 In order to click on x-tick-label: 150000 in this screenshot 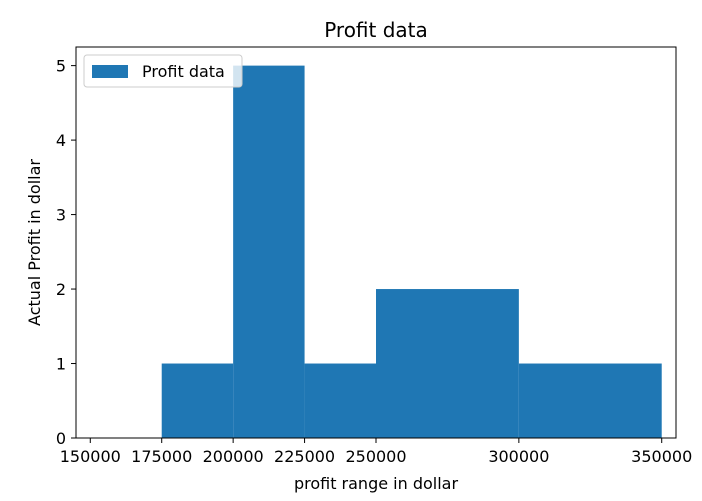, I will do `click(90, 456)`.